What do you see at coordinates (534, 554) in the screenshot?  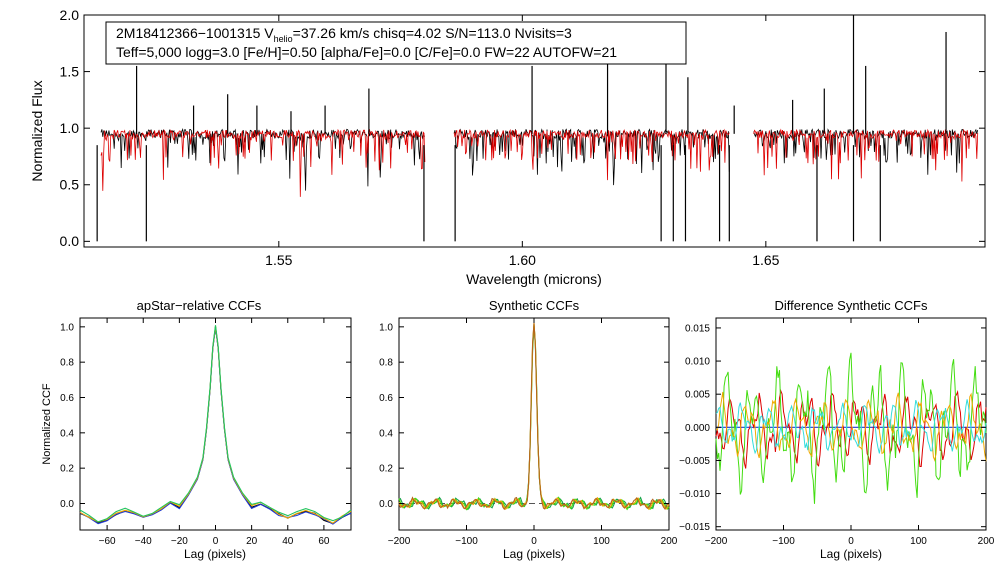 I see `synthetic-xlabel: Lag (pixels)` at bounding box center [534, 554].